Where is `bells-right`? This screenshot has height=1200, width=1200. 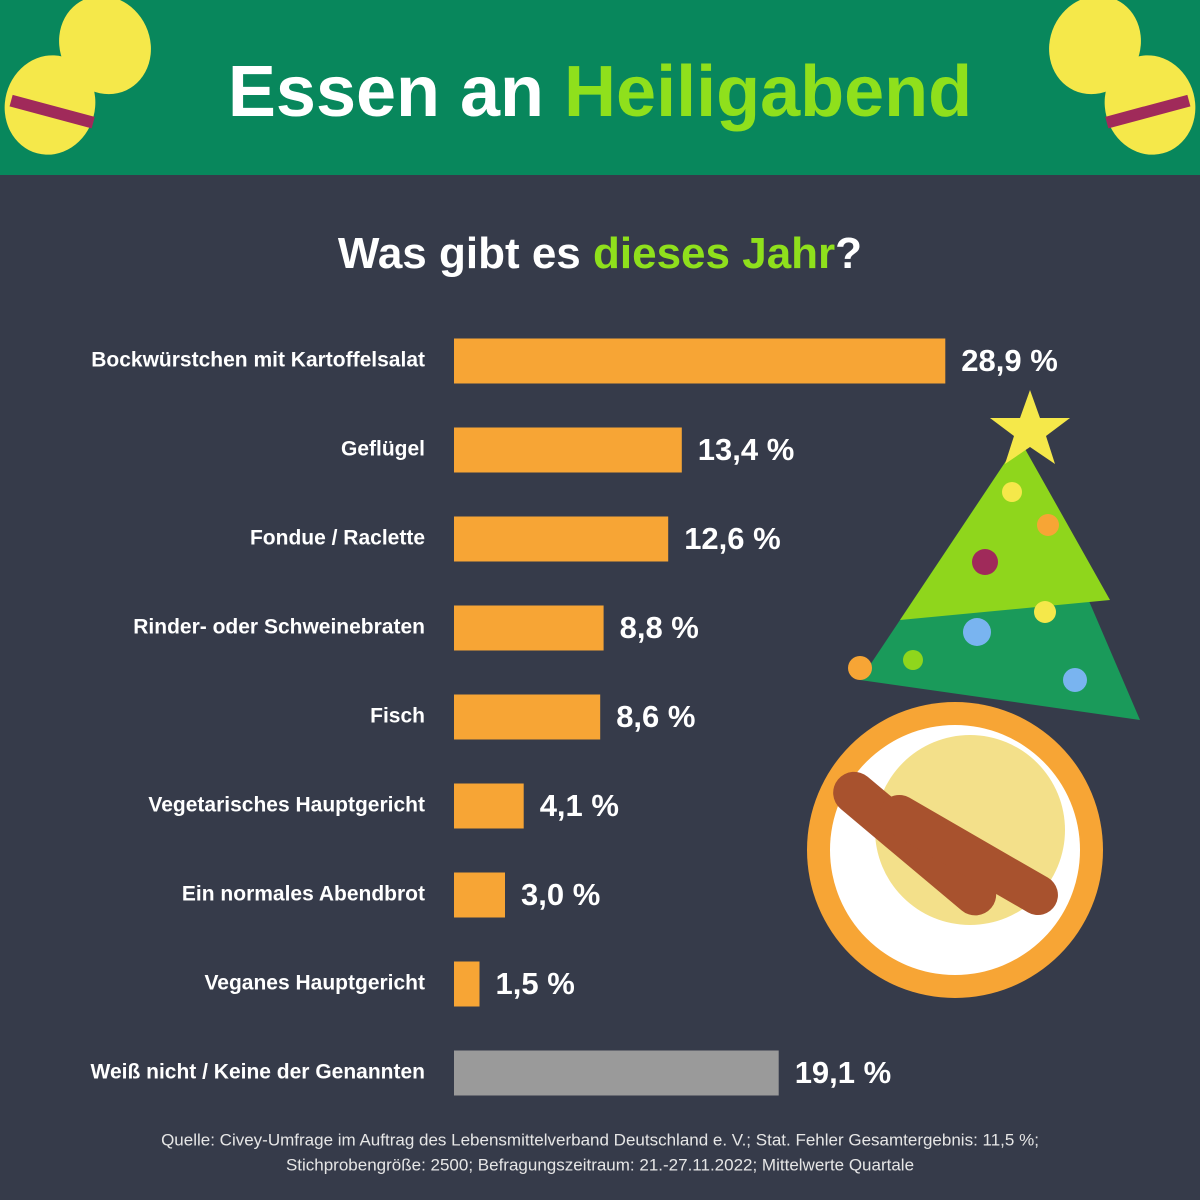 bells-right is located at coordinates (1122, 77).